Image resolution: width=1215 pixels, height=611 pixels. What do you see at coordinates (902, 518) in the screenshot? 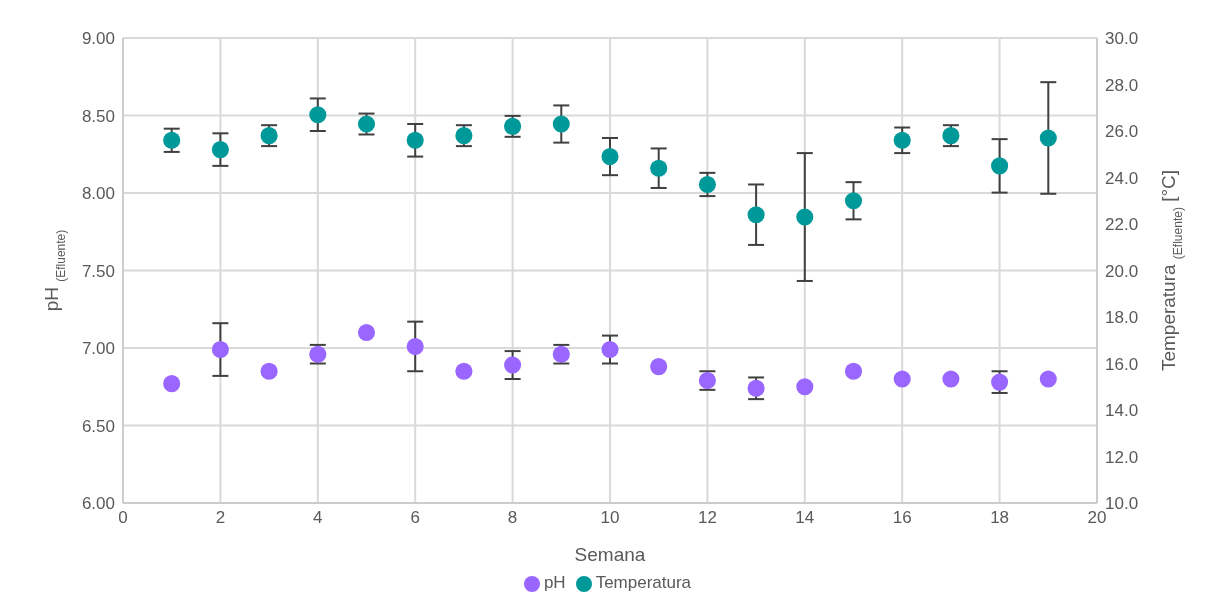
I see `x-tick-label: 16` at bounding box center [902, 518].